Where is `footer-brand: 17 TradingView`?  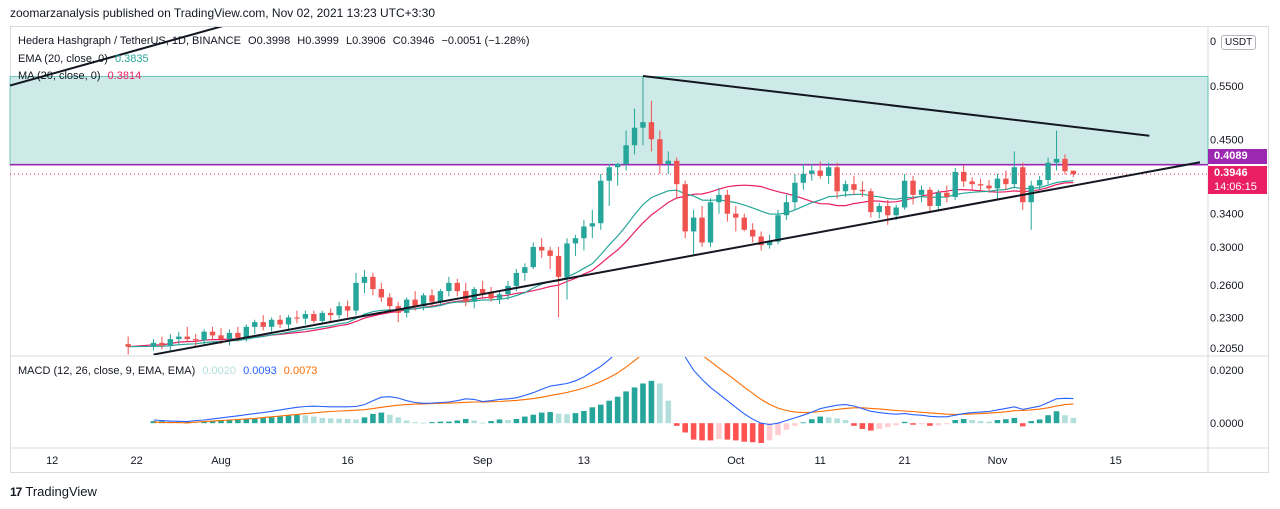 footer-brand: 17 TradingView is located at coordinates (53, 491).